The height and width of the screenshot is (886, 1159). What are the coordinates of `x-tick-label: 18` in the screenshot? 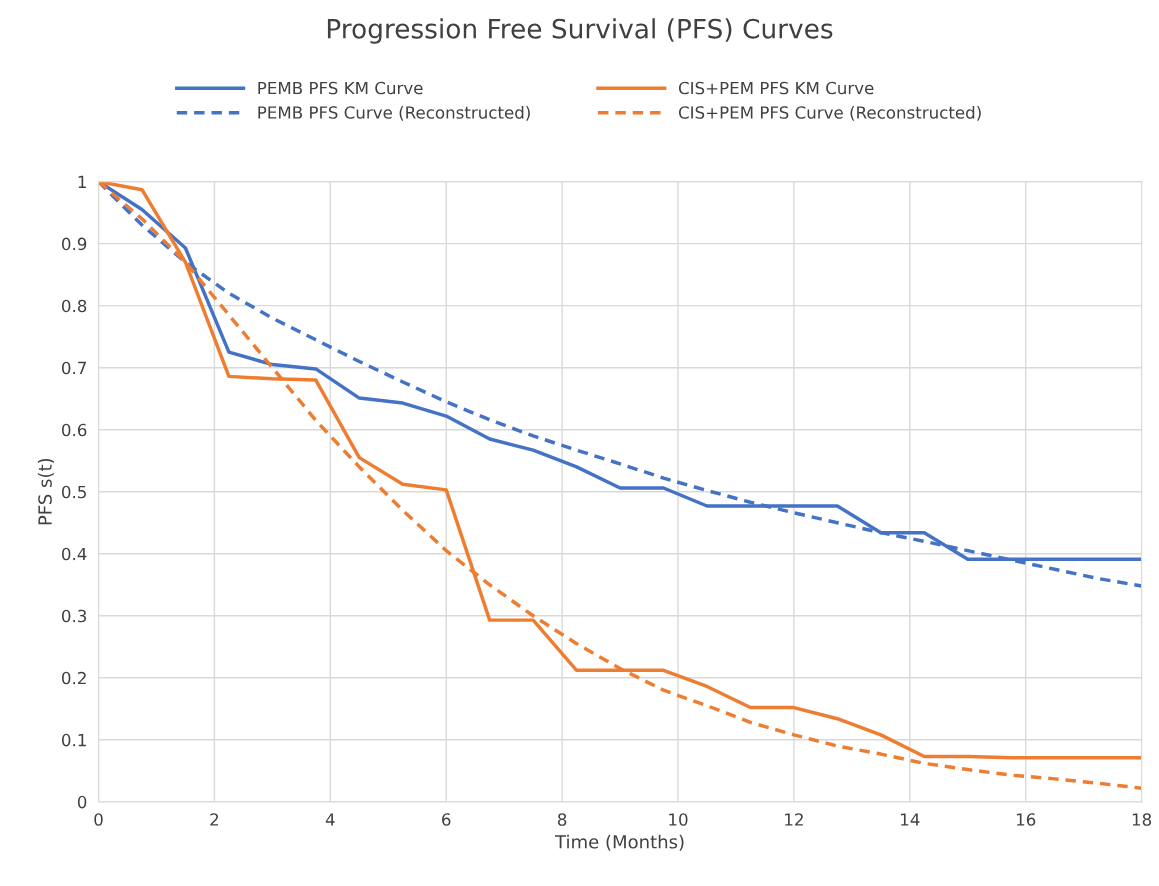 It's located at (1142, 819).